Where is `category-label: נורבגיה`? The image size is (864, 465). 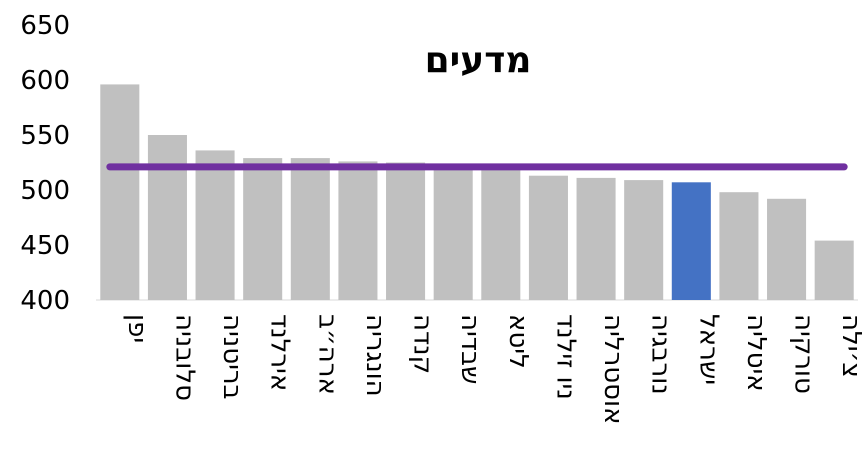 category-label: נורבגיה is located at coordinates (661, 354).